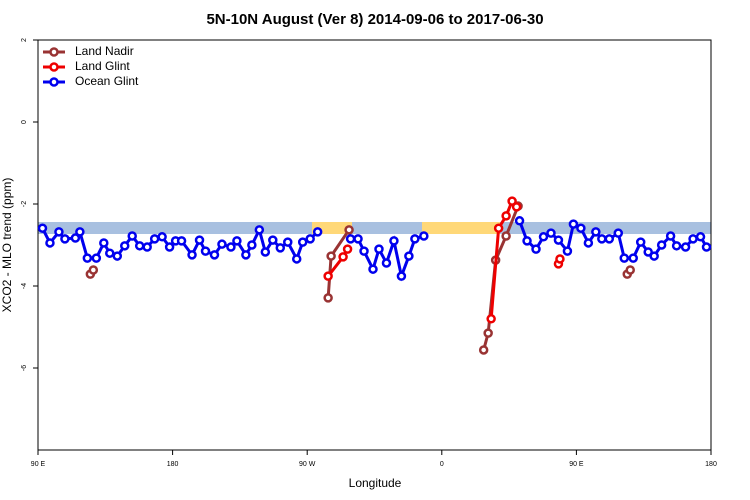  What do you see at coordinates (444, 258) in the screenshot?
I see `series-line` at bounding box center [444, 258].